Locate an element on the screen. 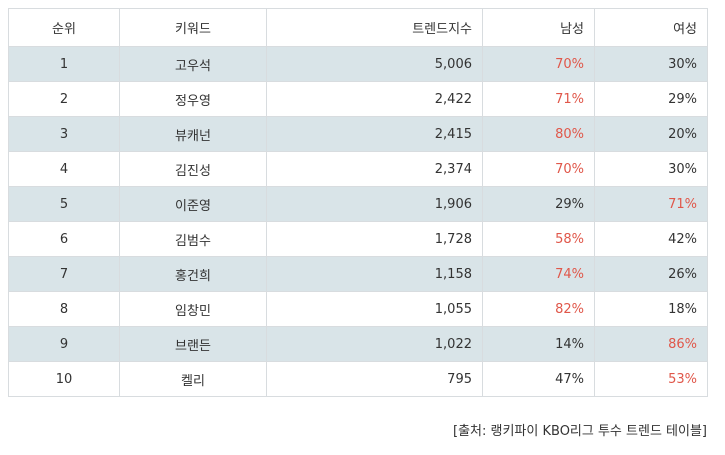 This screenshot has width=725, height=455. header-male: 남성 is located at coordinates (538, 27).